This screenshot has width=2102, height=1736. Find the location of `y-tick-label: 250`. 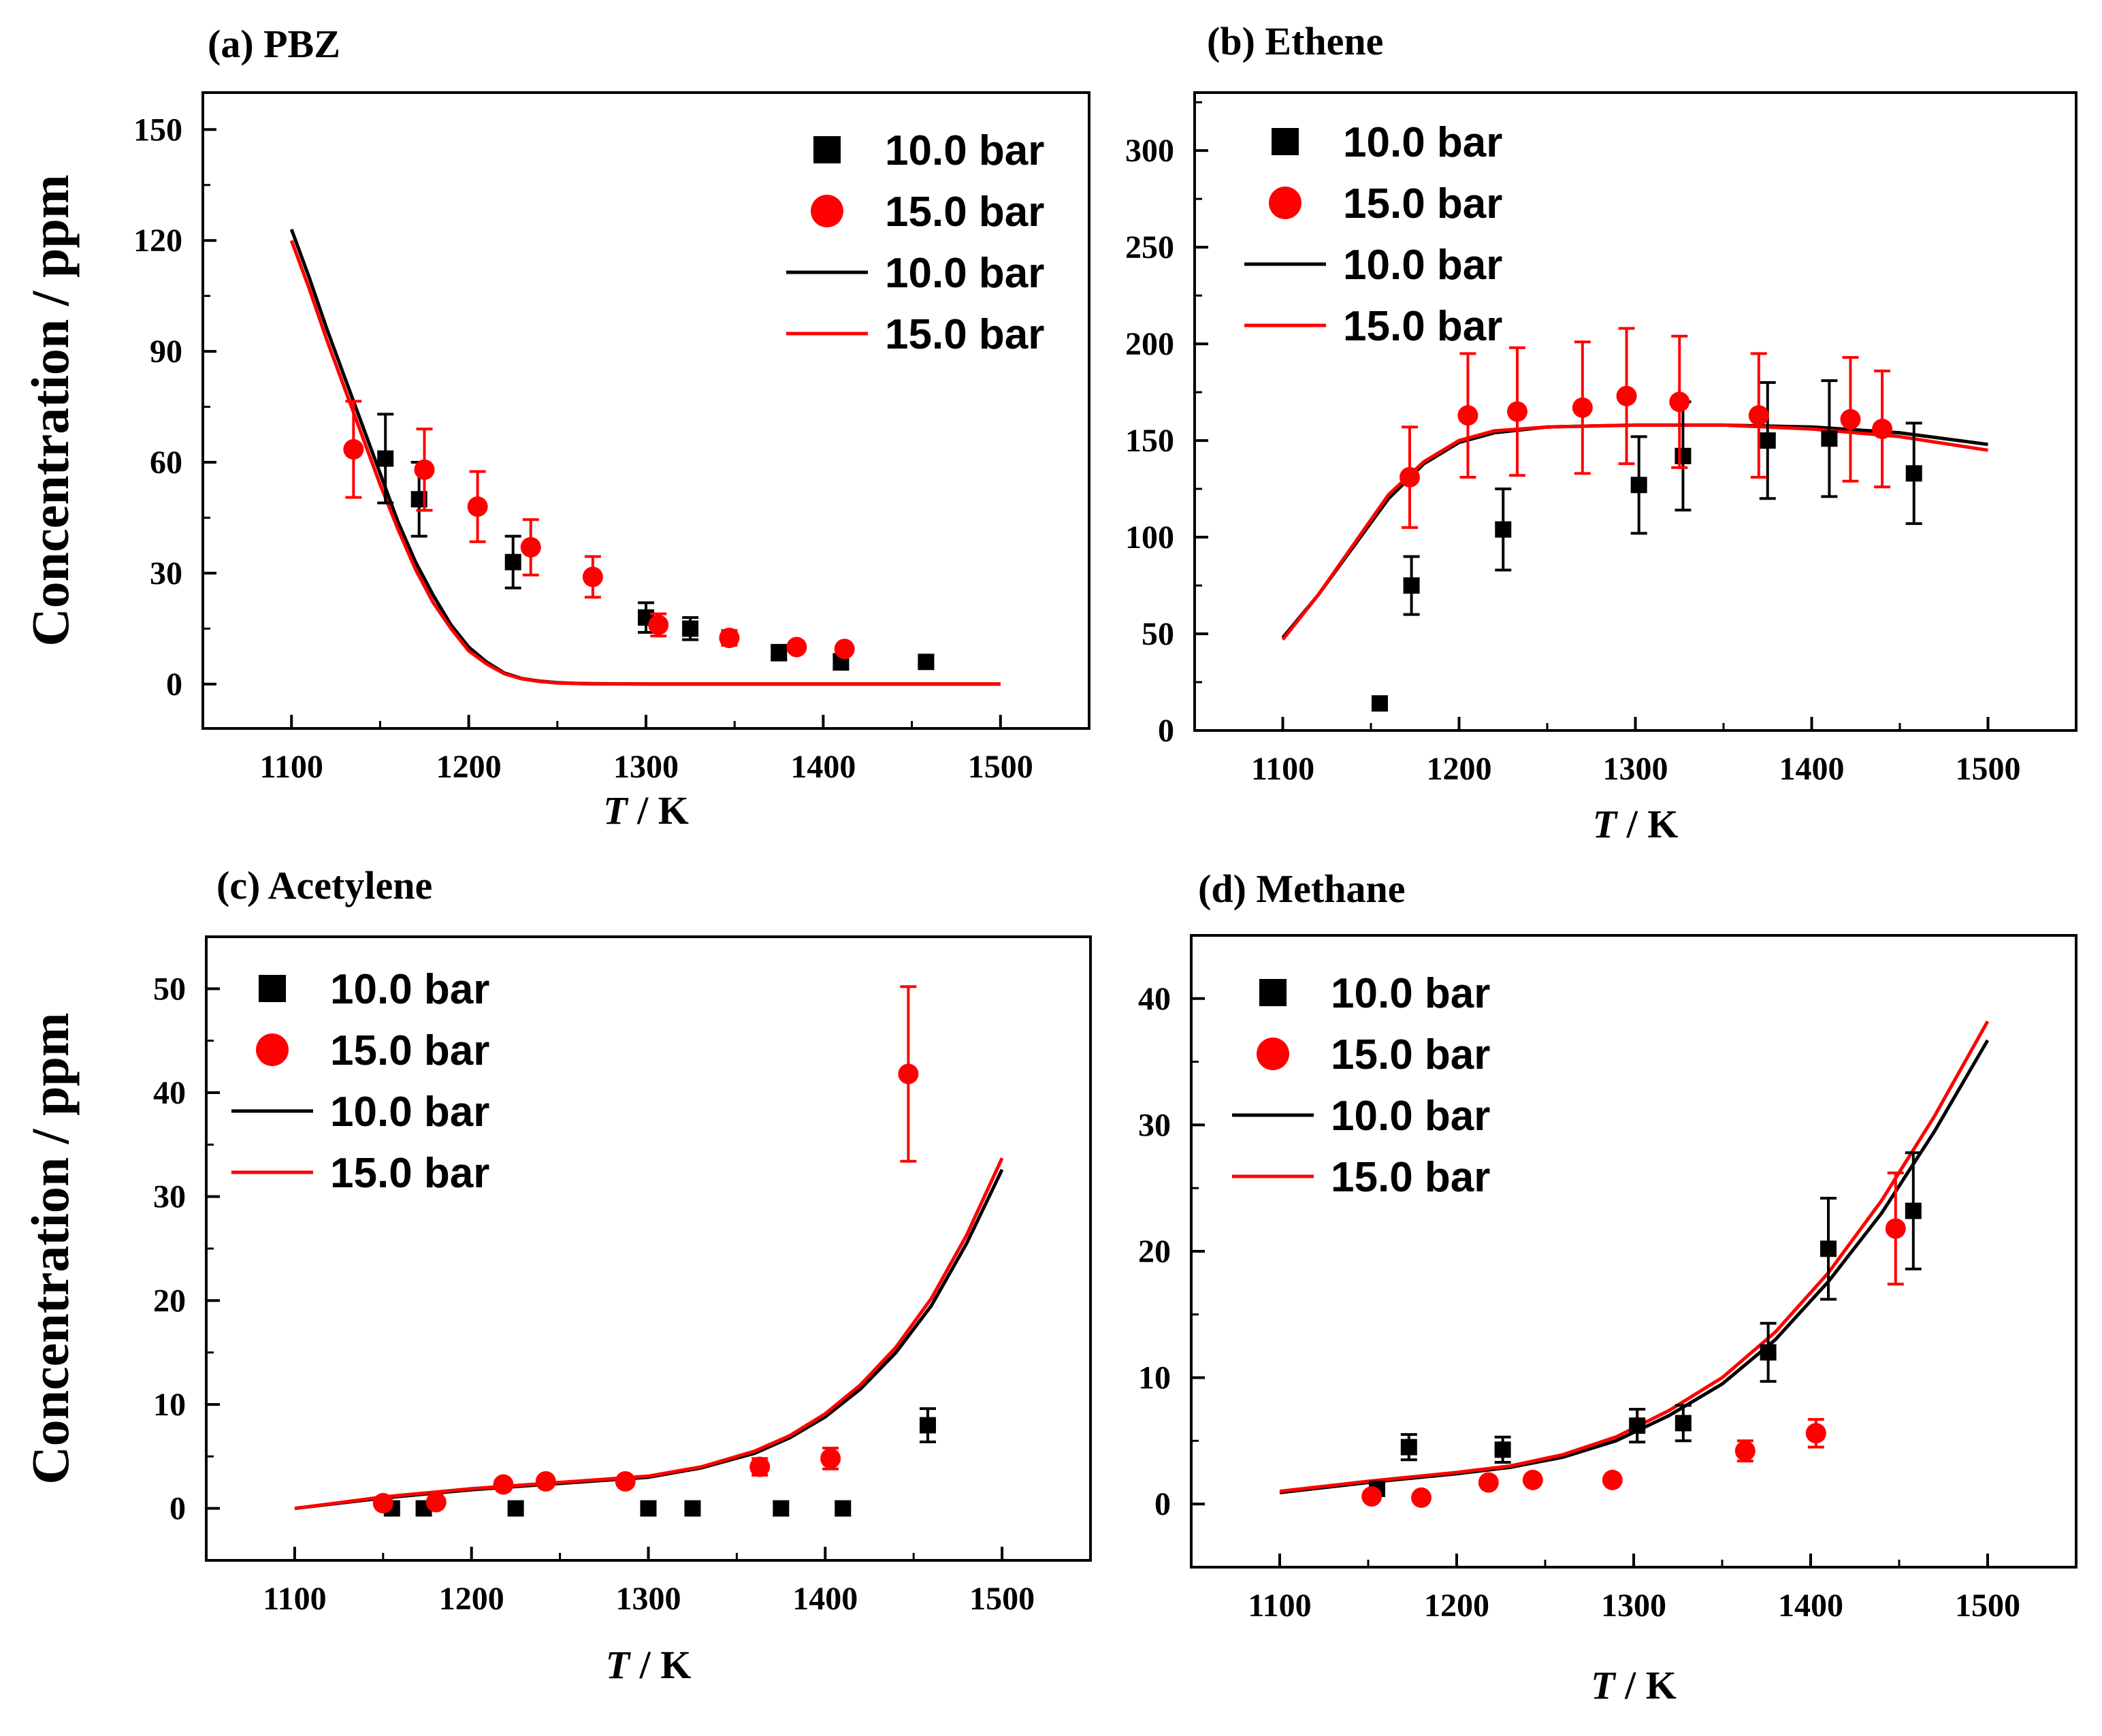

y-tick-label: 250 is located at coordinates (1149, 247).